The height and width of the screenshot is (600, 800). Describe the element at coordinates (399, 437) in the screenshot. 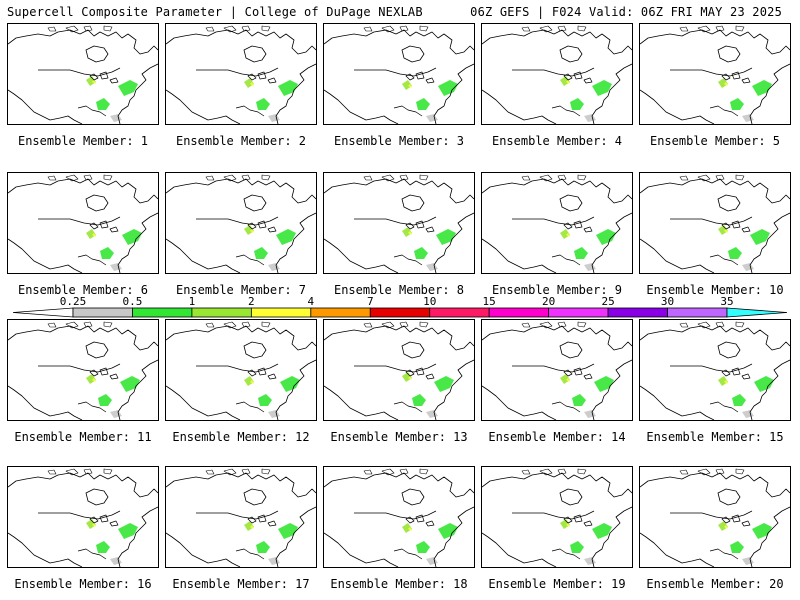

I see `ensemble-member-label: Ensemble Member: 13` at that location.